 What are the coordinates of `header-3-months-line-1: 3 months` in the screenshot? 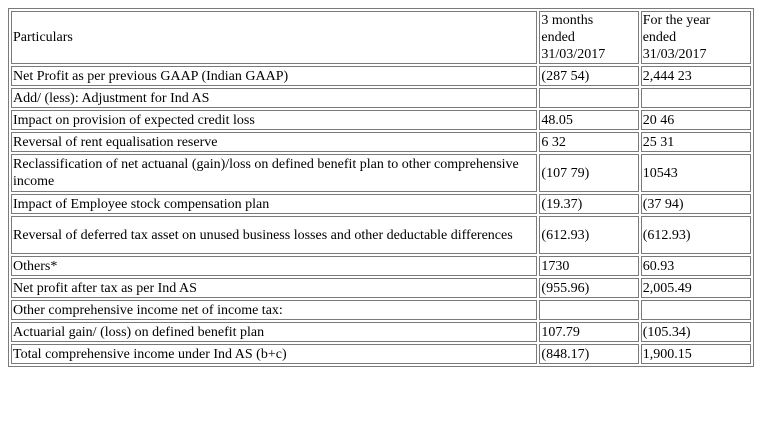 It's located at (567, 20).